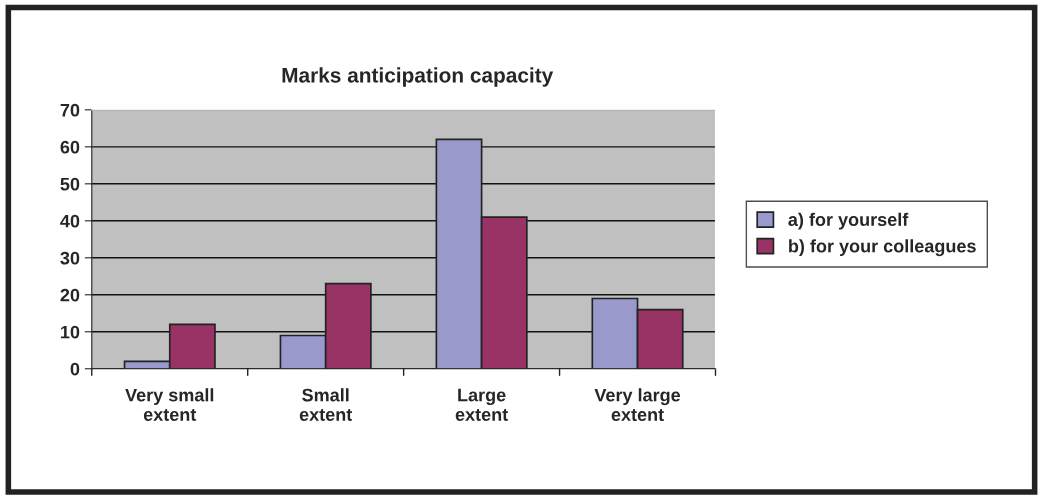 The image size is (1043, 497). What do you see at coordinates (75, 369) in the screenshot?
I see `y-tick-label: 0` at bounding box center [75, 369].